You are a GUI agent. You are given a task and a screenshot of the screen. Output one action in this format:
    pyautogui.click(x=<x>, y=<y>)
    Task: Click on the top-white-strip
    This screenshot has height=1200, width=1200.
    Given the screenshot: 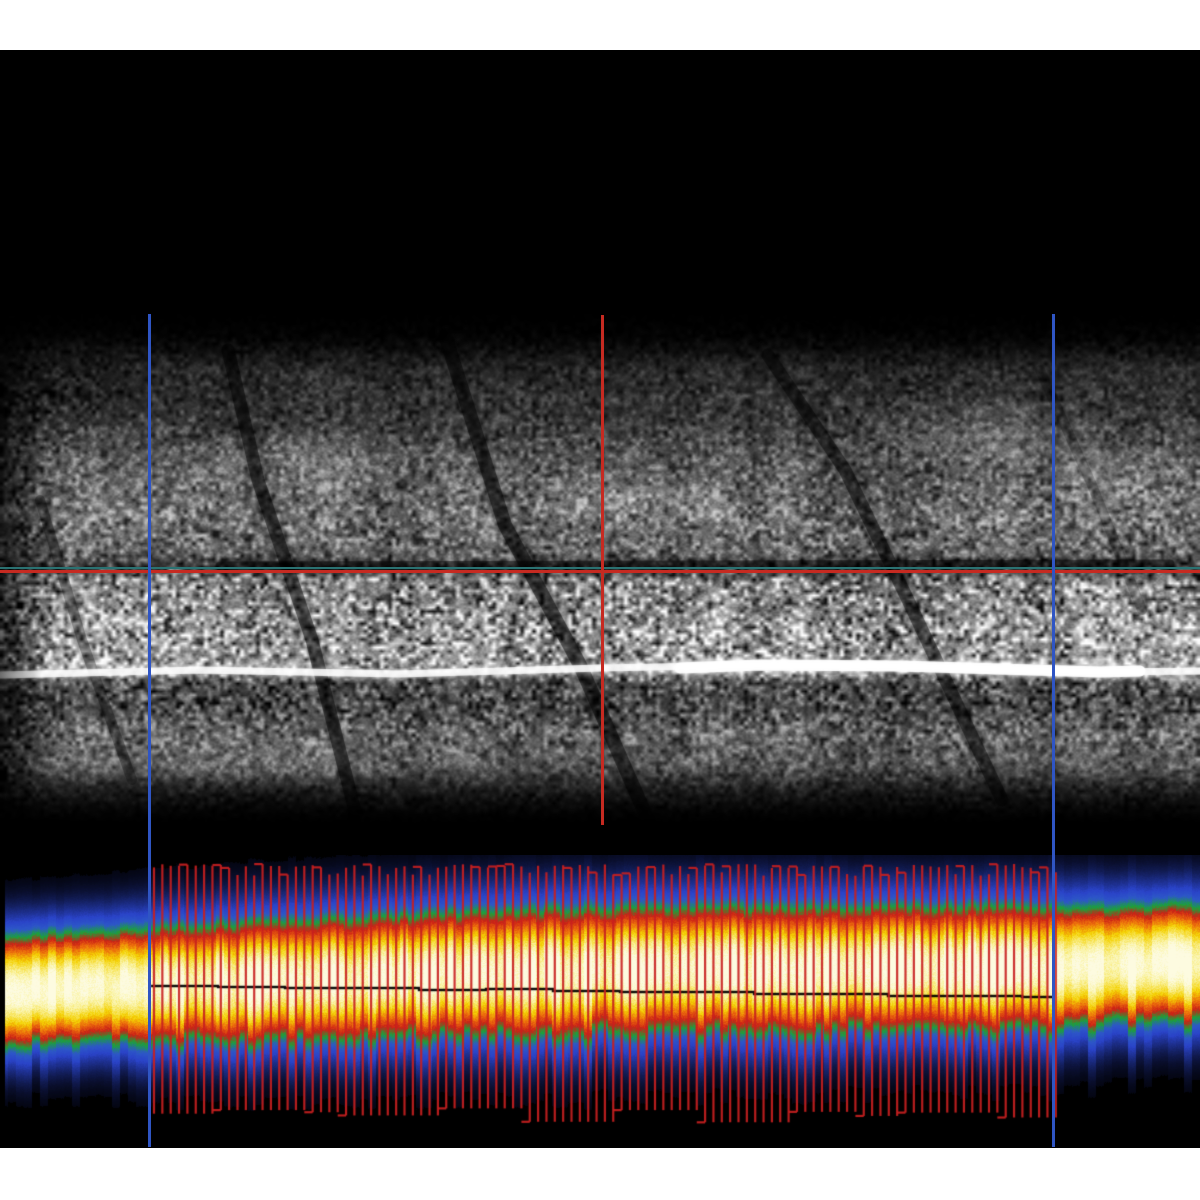 What is the action you would take?
    pyautogui.click(x=600, y=25)
    